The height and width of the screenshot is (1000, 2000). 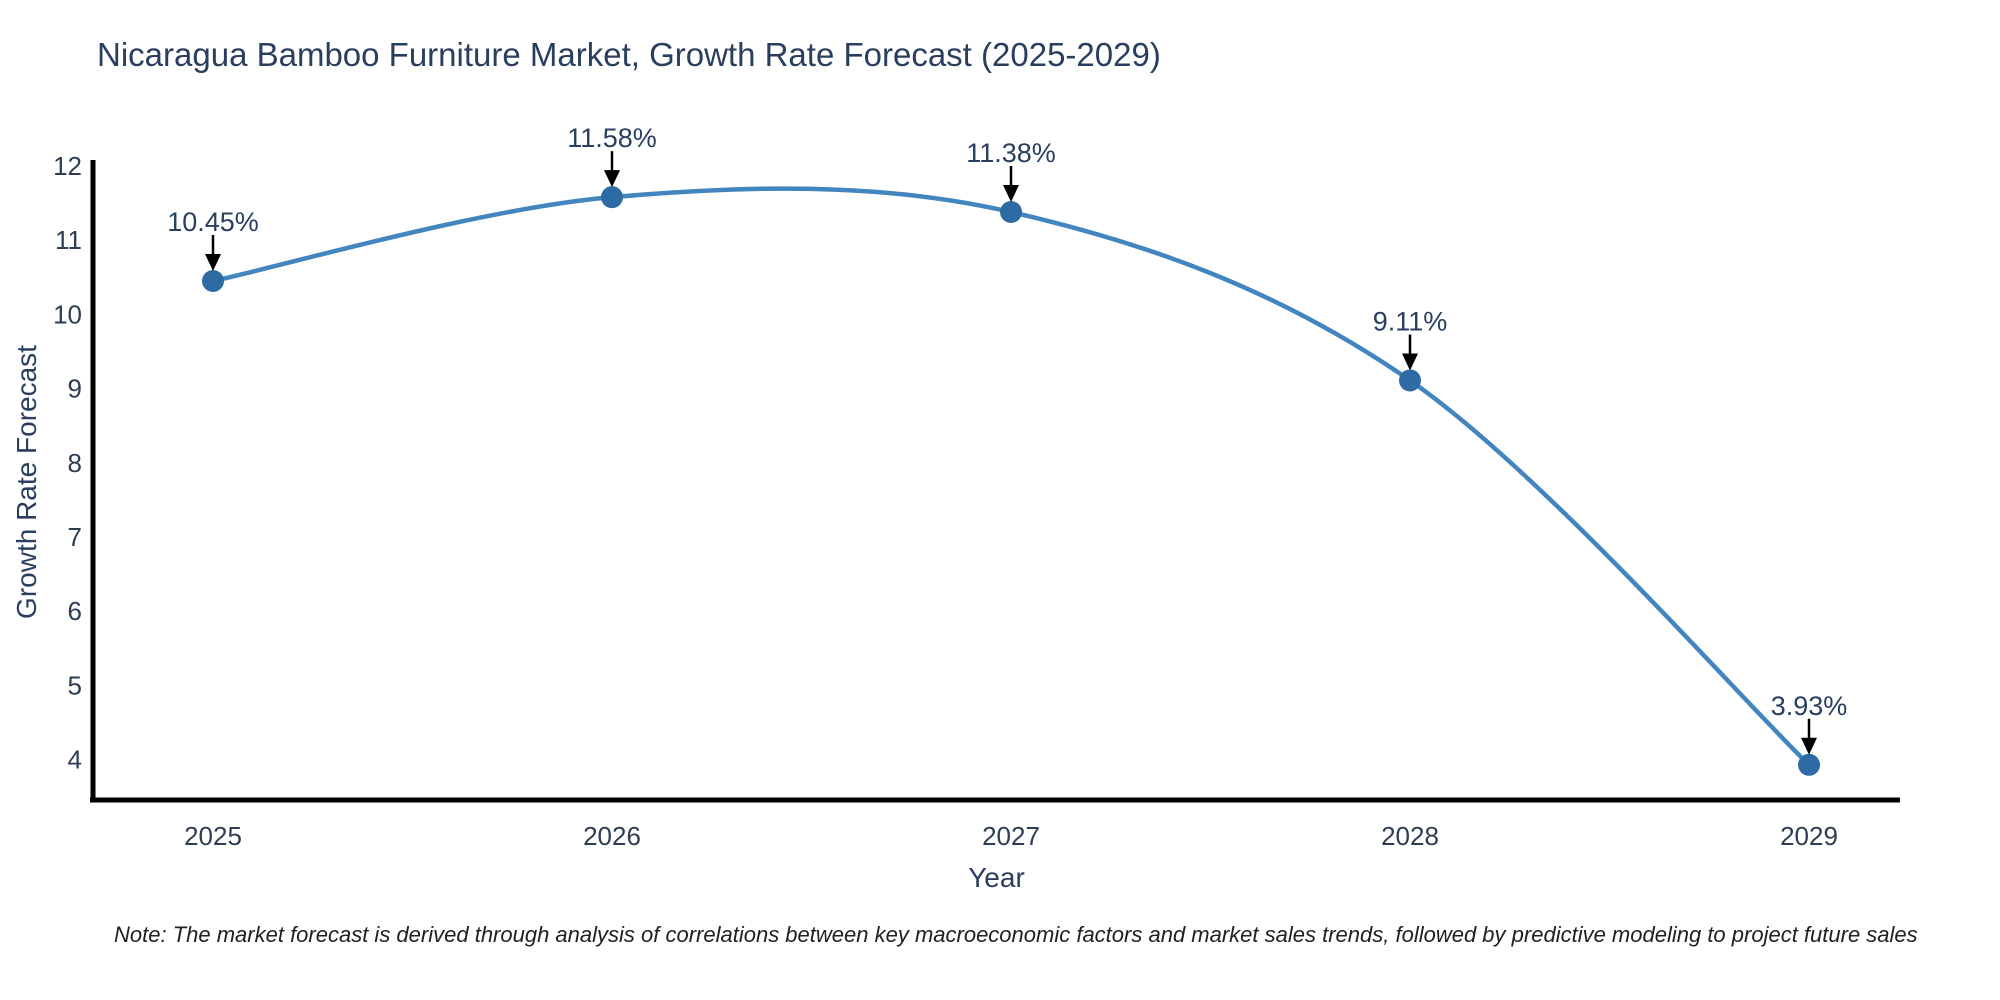 I want to click on annotation-label-2025: 10.45%, so click(x=213, y=222).